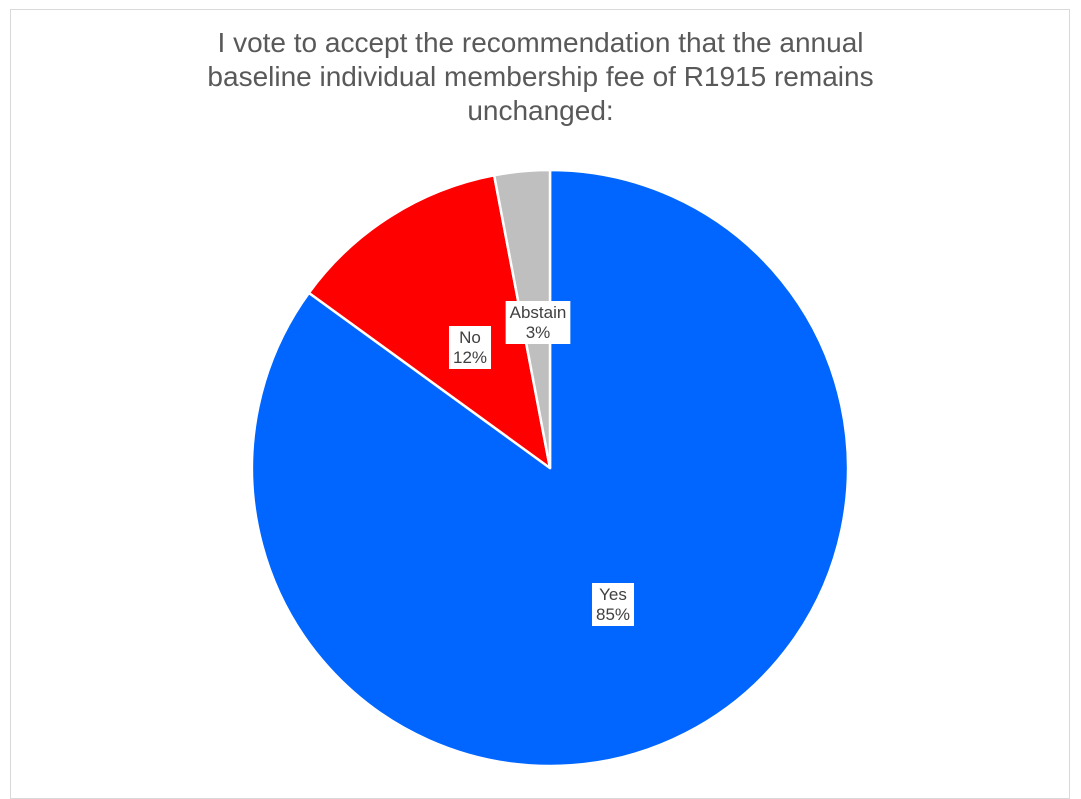 The image size is (1081, 799). What do you see at coordinates (540, 110) in the screenshot?
I see `chart-title-line-3: unchanged:` at bounding box center [540, 110].